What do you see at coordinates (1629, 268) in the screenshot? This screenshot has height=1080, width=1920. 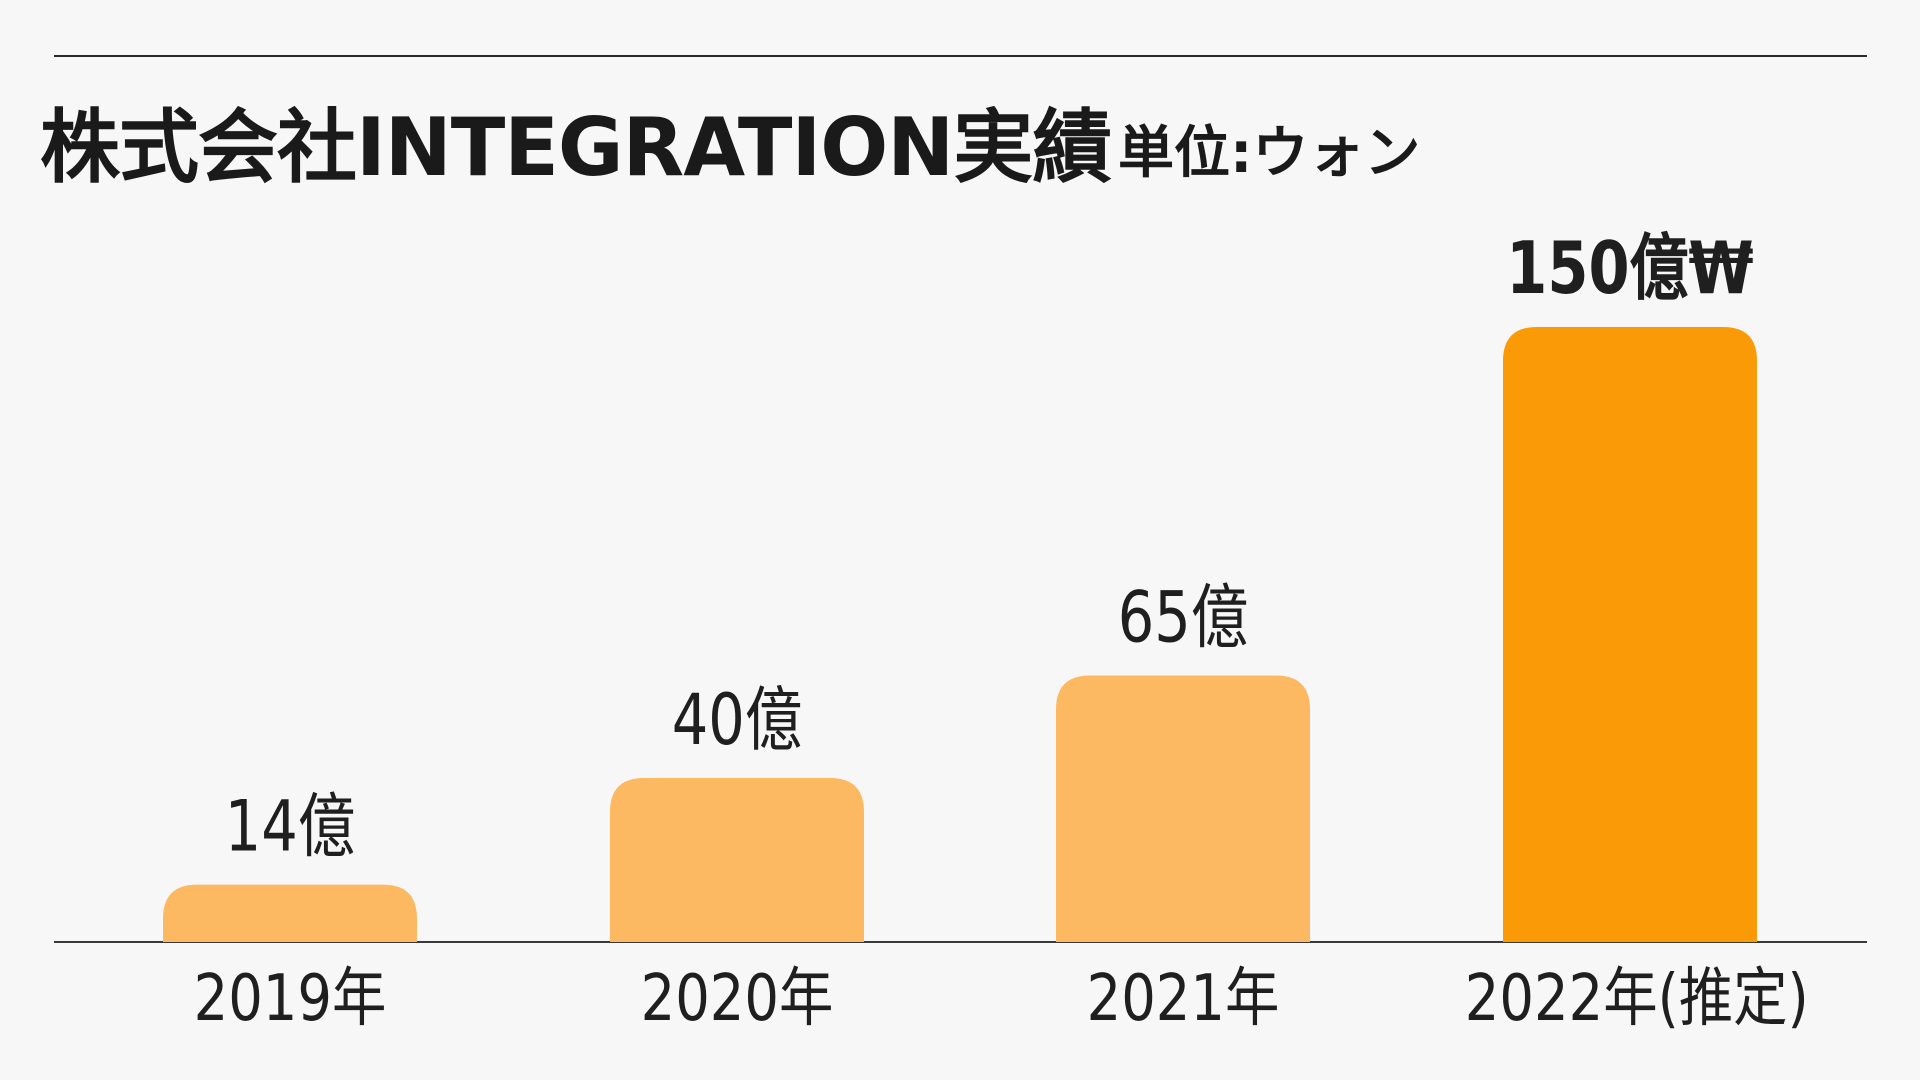 I see `data-label-3: 150億₩` at bounding box center [1629, 268].